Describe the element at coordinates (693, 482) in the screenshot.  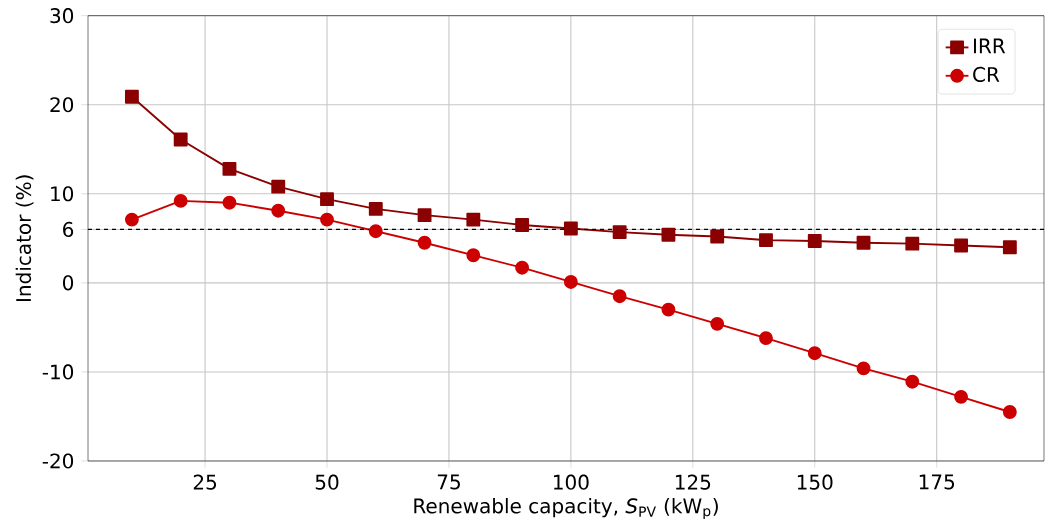
I see `x-tick-label: 125` at that location.